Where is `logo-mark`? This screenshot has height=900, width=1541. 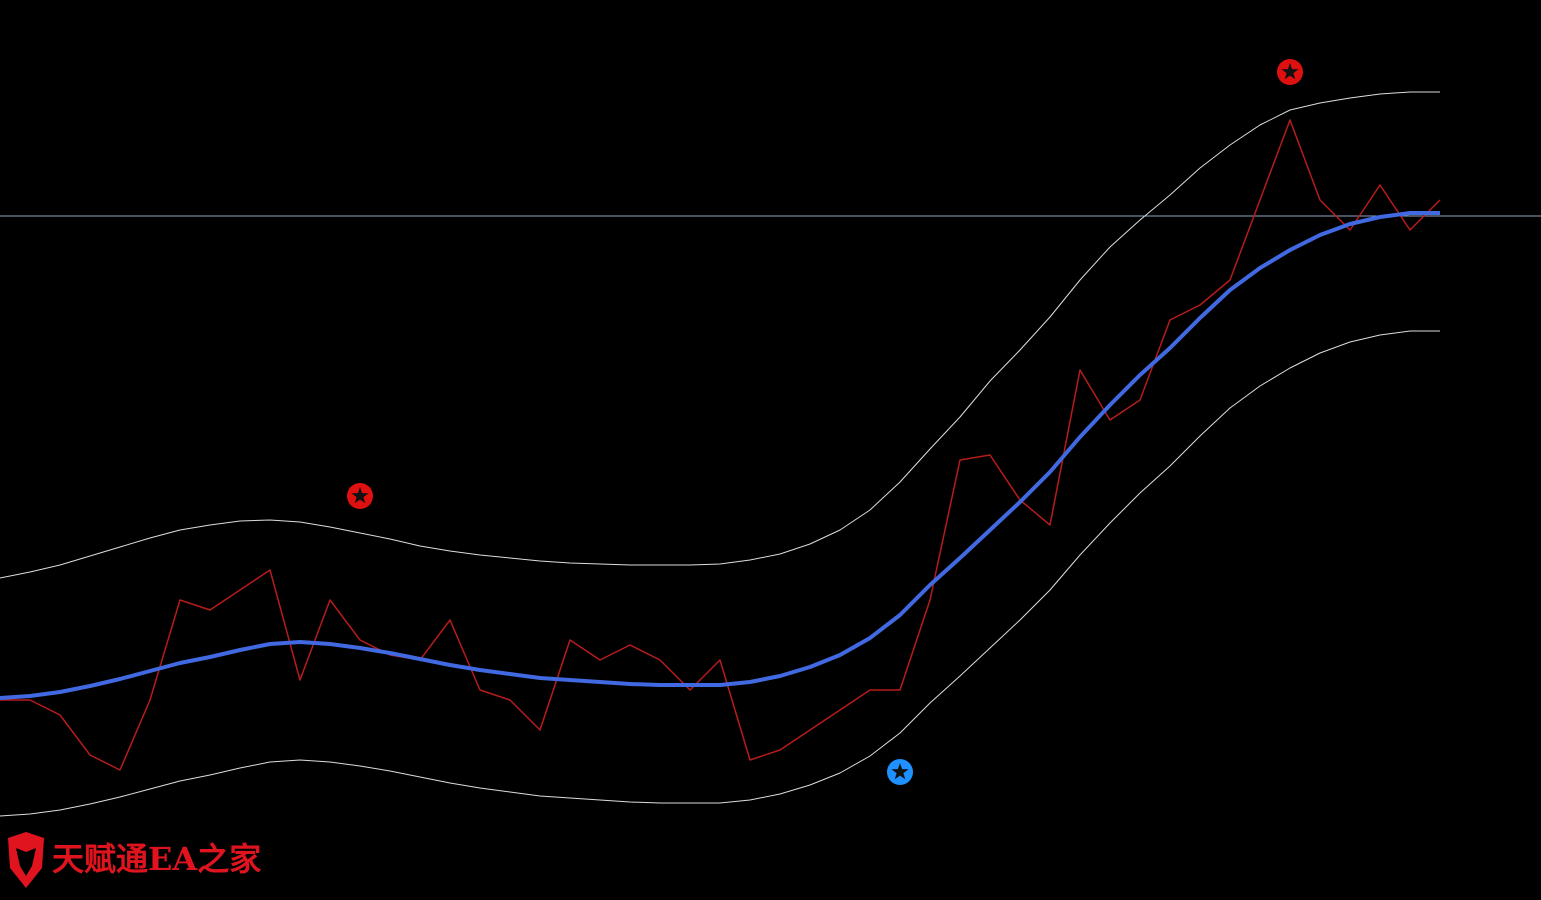
logo-mark is located at coordinates (26, 862).